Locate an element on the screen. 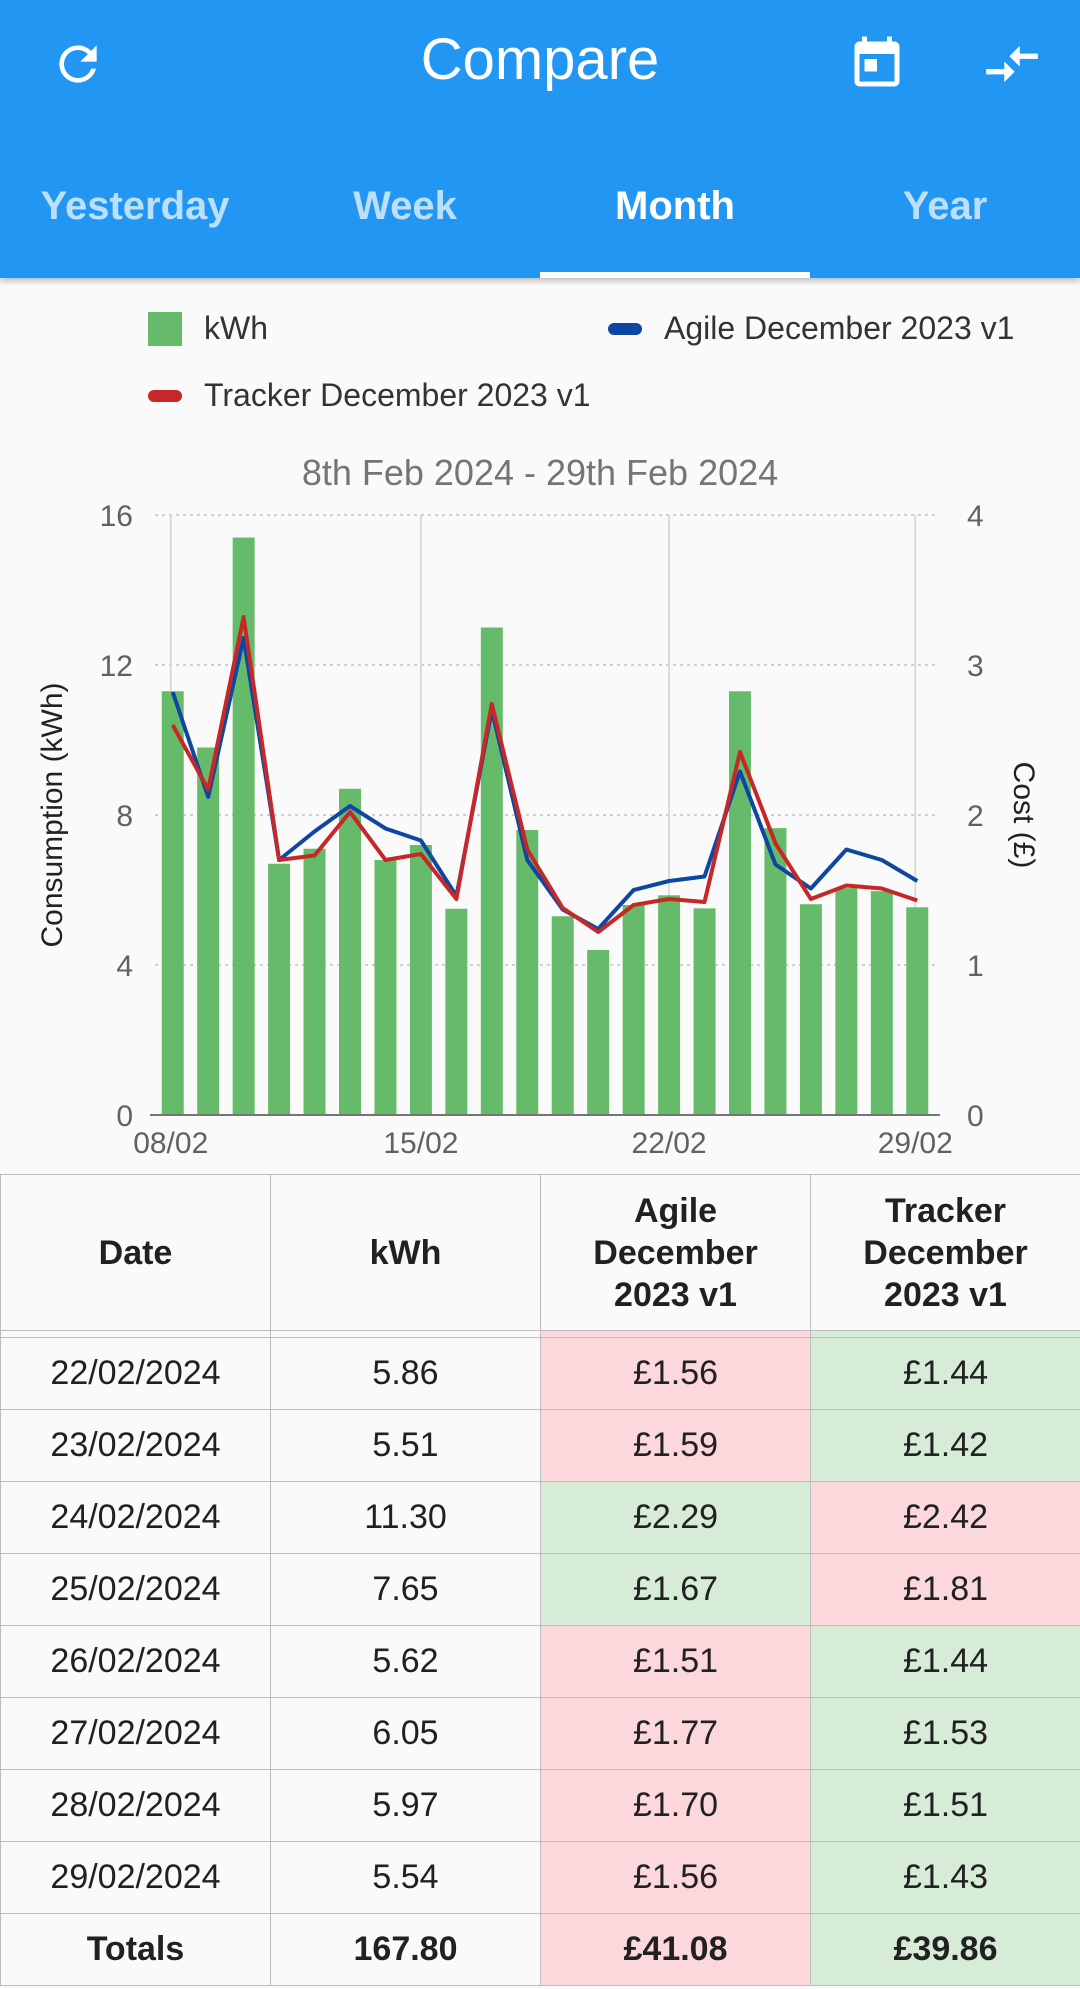 The width and height of the screenshot is (1080, 1989). compare-arrows-icon is located at coordinates (1012, 64).